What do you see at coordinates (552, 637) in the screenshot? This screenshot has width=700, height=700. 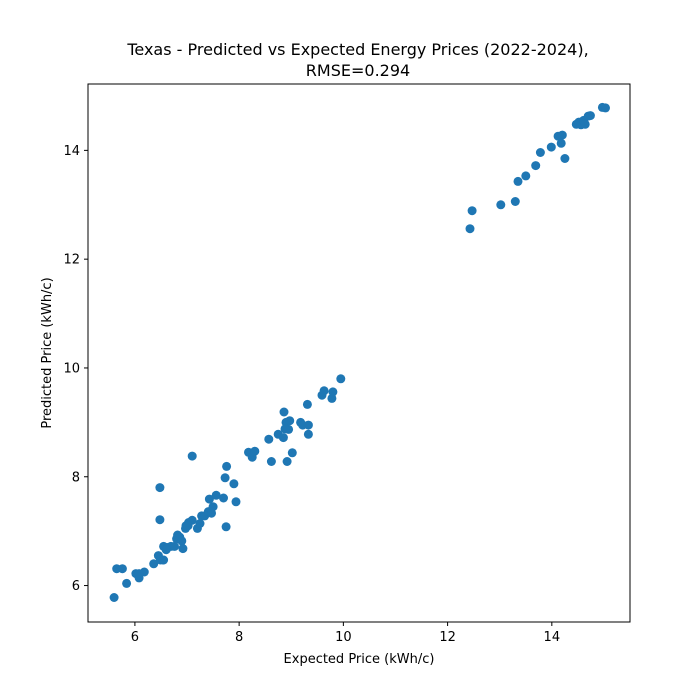 I see `x-tick-label: 14` at bounding box center [552, 637].